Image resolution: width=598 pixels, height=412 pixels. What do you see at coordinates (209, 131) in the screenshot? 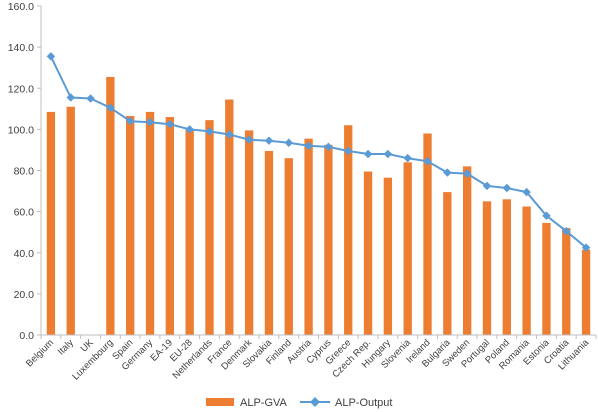
I see `point-netherlands` at bounding box center [209, 131].